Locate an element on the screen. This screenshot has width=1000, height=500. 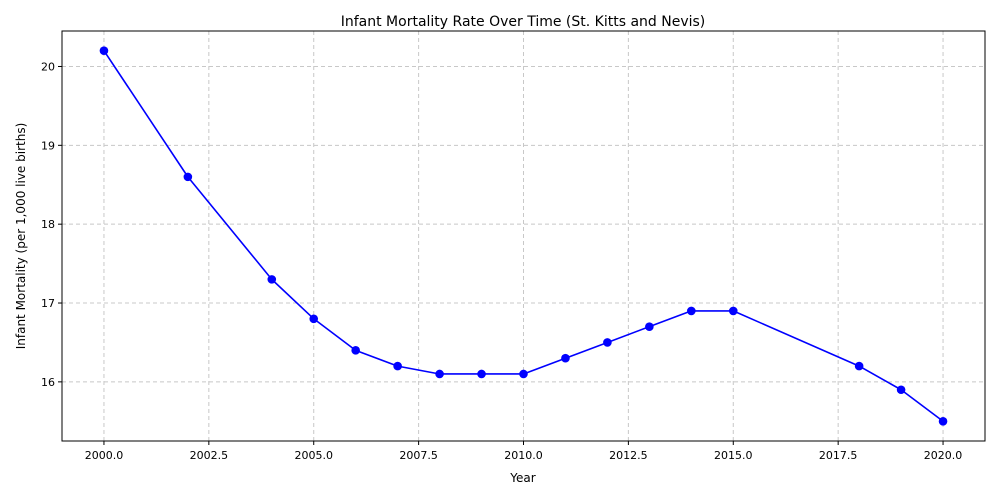
x-tick-label: 2010.0 is located at coordinates (523, 455).